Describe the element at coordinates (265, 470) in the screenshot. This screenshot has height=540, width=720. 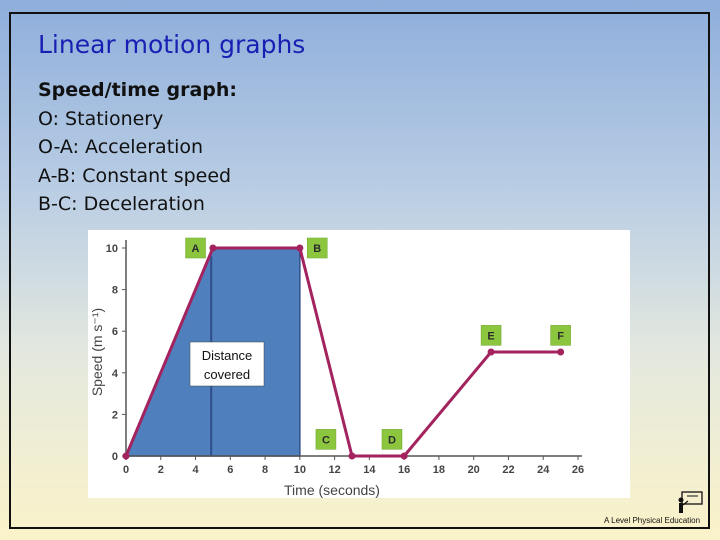
I see `x-tick-label: 8` at that location.